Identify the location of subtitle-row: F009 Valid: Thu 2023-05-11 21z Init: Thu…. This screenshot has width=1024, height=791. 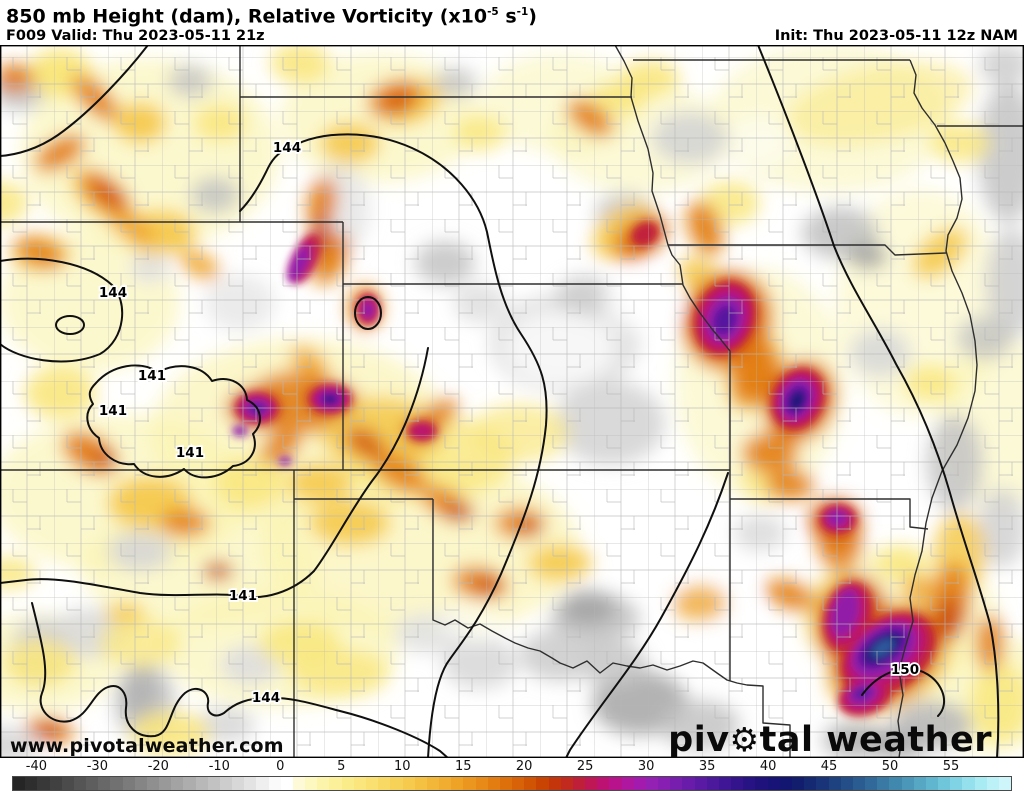
(512, 36).